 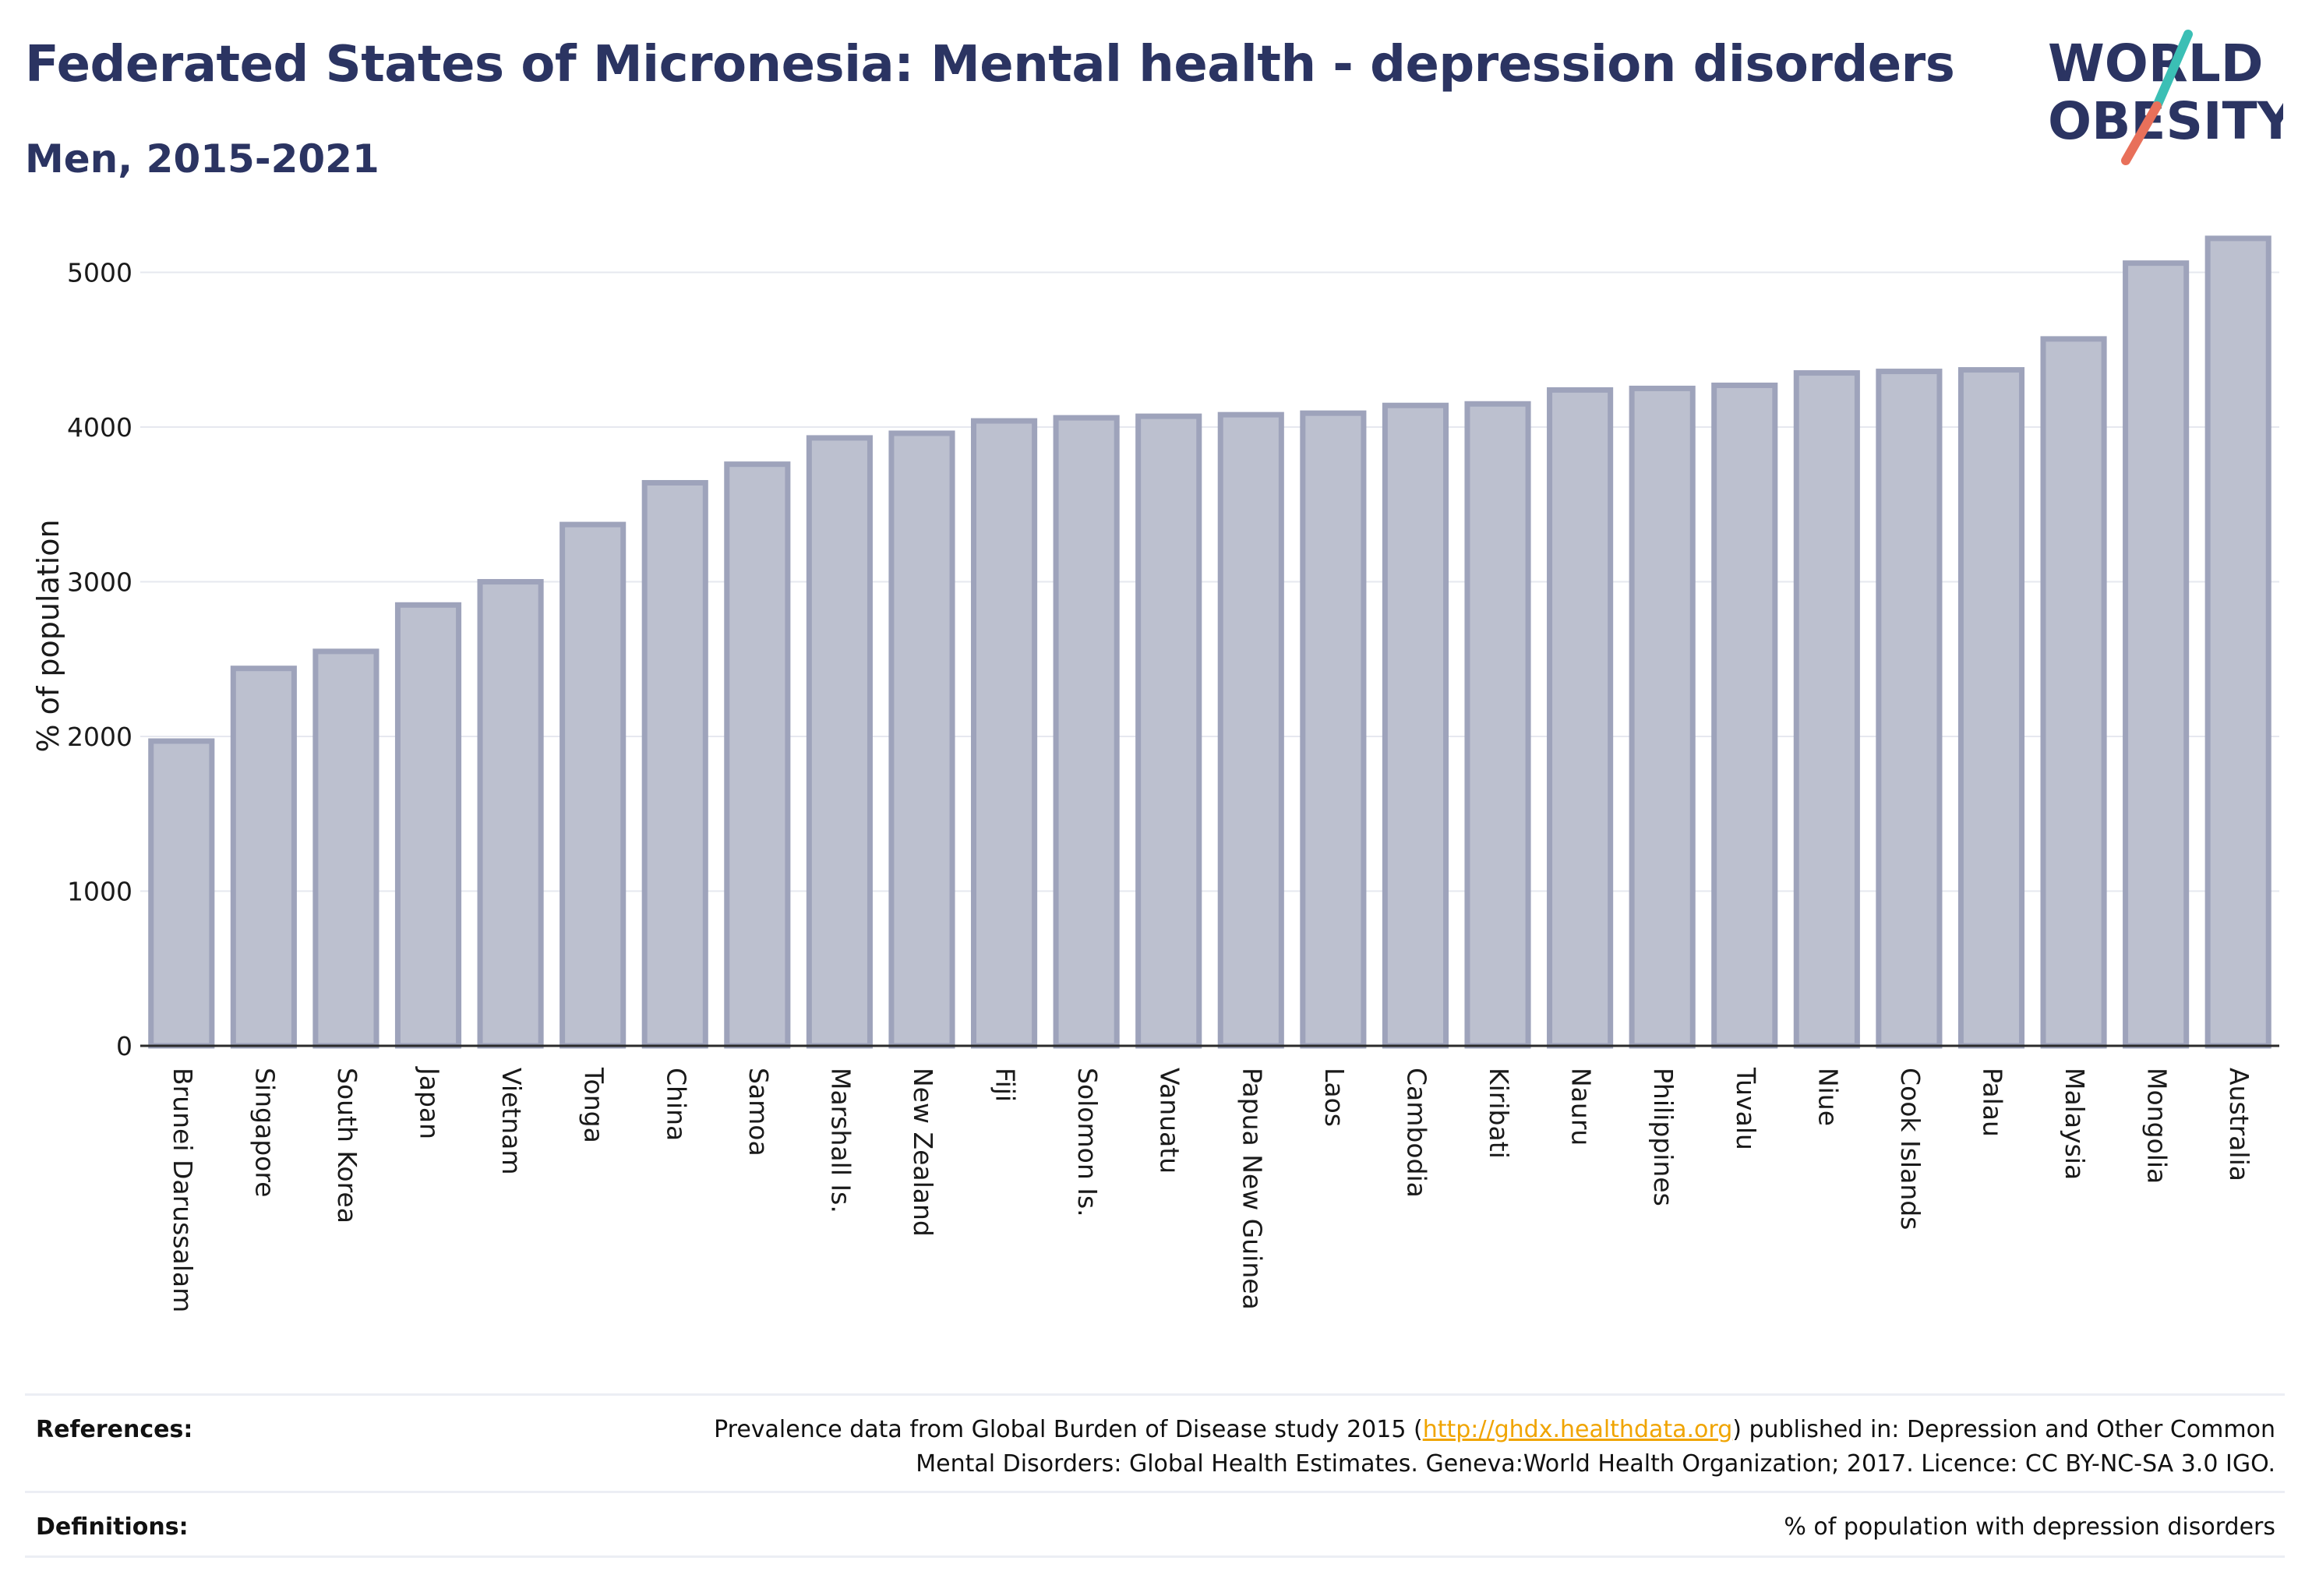 What do you see at coordinates (48, 635) in the screenshot?
I see `y-axis-title: % of population` at bounding box center [48, 635].